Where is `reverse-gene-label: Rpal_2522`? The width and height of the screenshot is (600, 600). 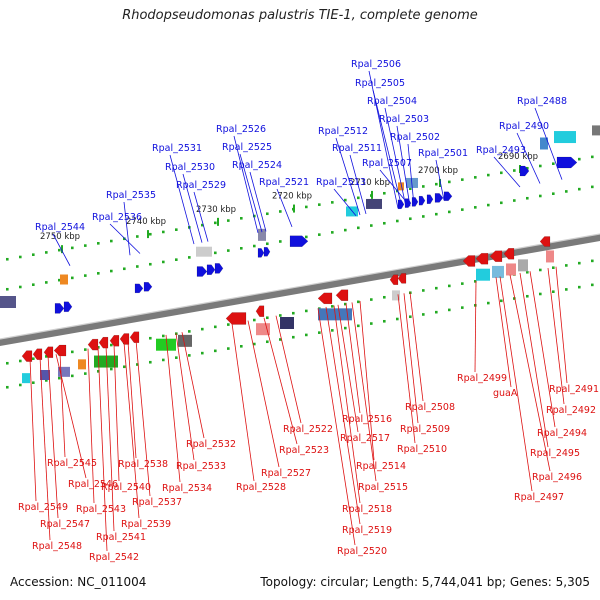
reverse-gene-label: Rpal_2522 is located at coordinates (308, 429).